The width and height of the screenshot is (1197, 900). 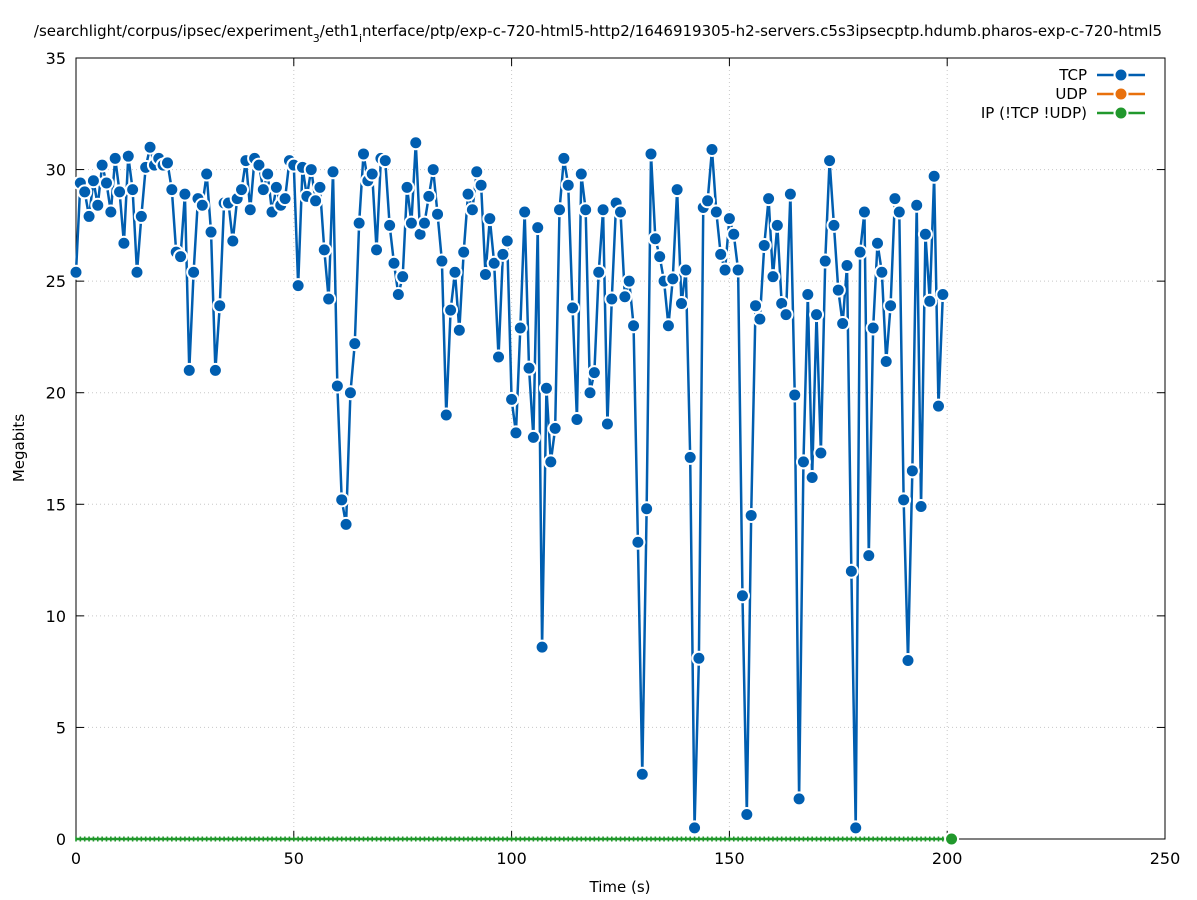 What do you see at coordinates (56, 58) in the screenshot?
I see `y-tick-label: 35` at bounding box center [56, 58].